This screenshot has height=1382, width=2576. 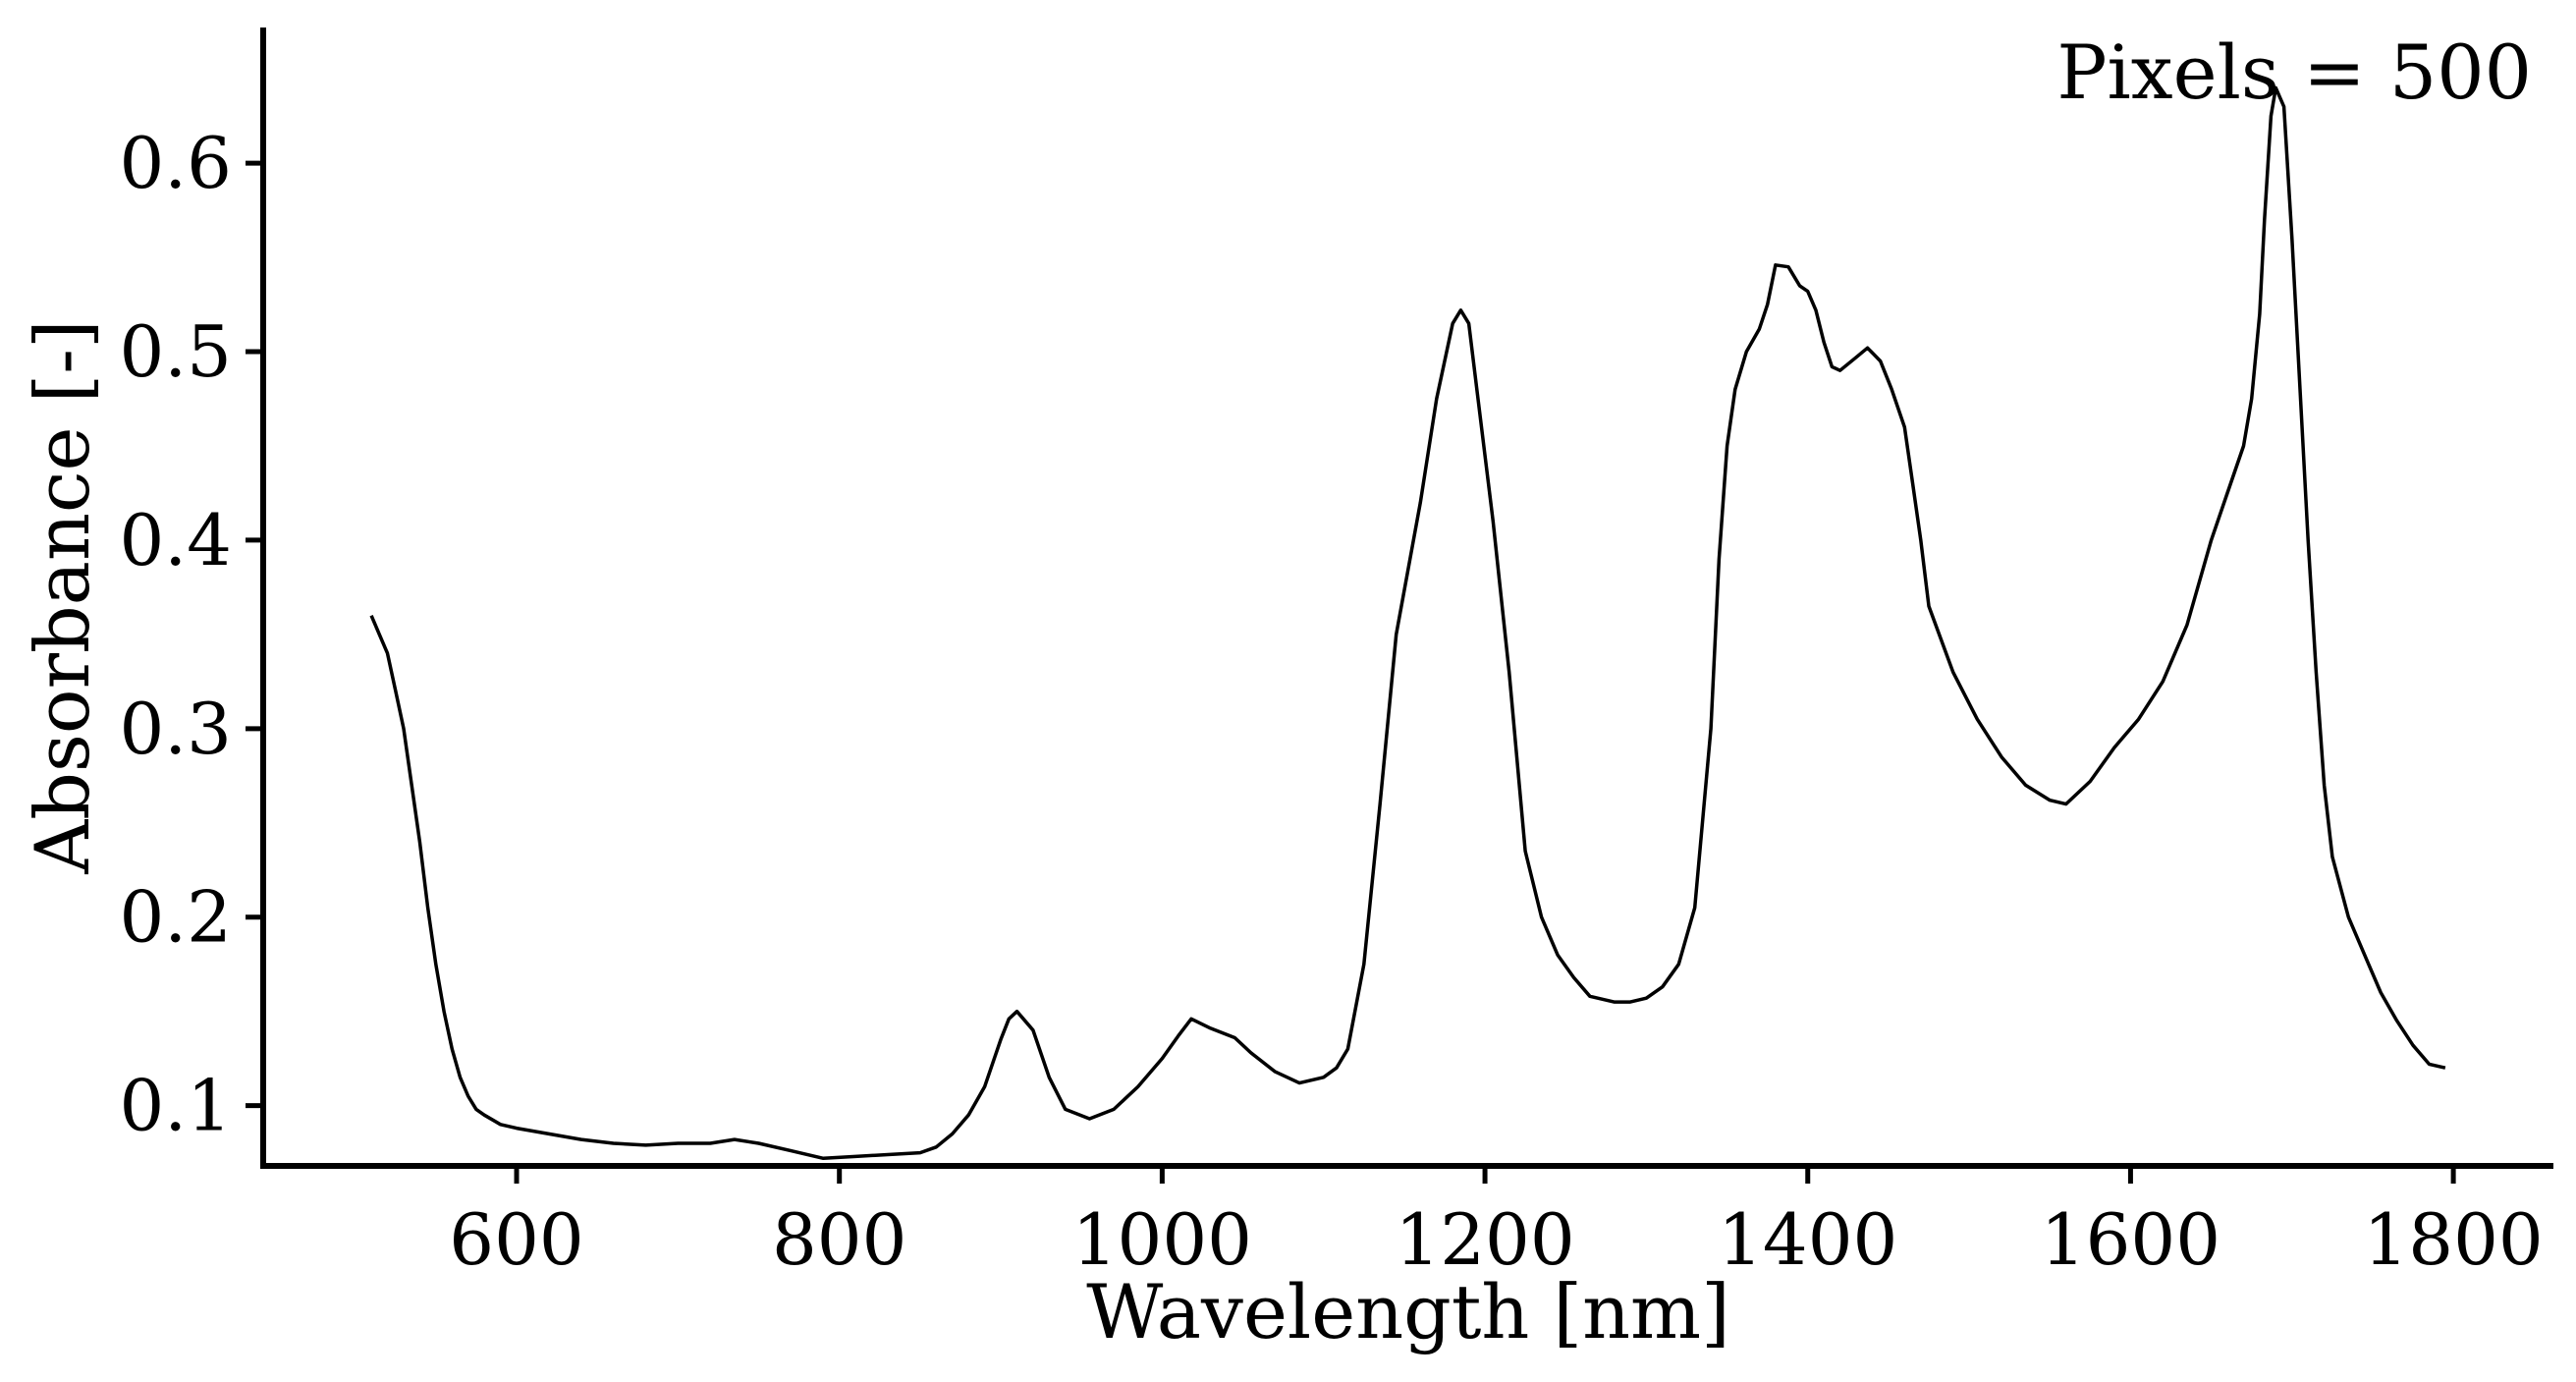 I want to click on y-tick-label: 0.4, so click(x=175, y=540).